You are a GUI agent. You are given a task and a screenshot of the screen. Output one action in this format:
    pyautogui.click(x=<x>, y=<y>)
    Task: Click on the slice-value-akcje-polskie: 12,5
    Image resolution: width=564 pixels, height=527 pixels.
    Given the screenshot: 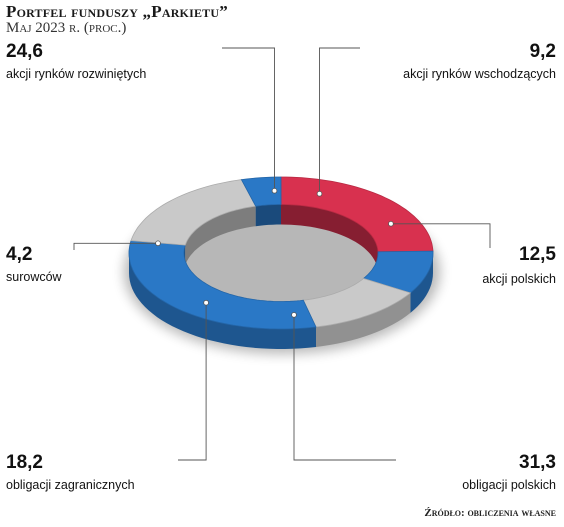 What is the action you would take?
    pyautogui.click(x=537, y=254)
    